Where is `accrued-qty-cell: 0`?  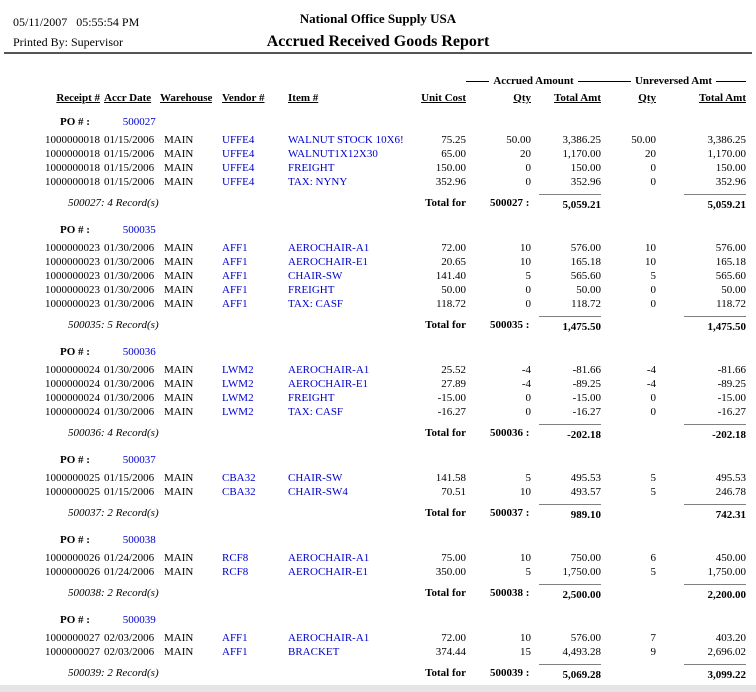
accrued-qty-cell: 0 is located at coordinates (528, 182).